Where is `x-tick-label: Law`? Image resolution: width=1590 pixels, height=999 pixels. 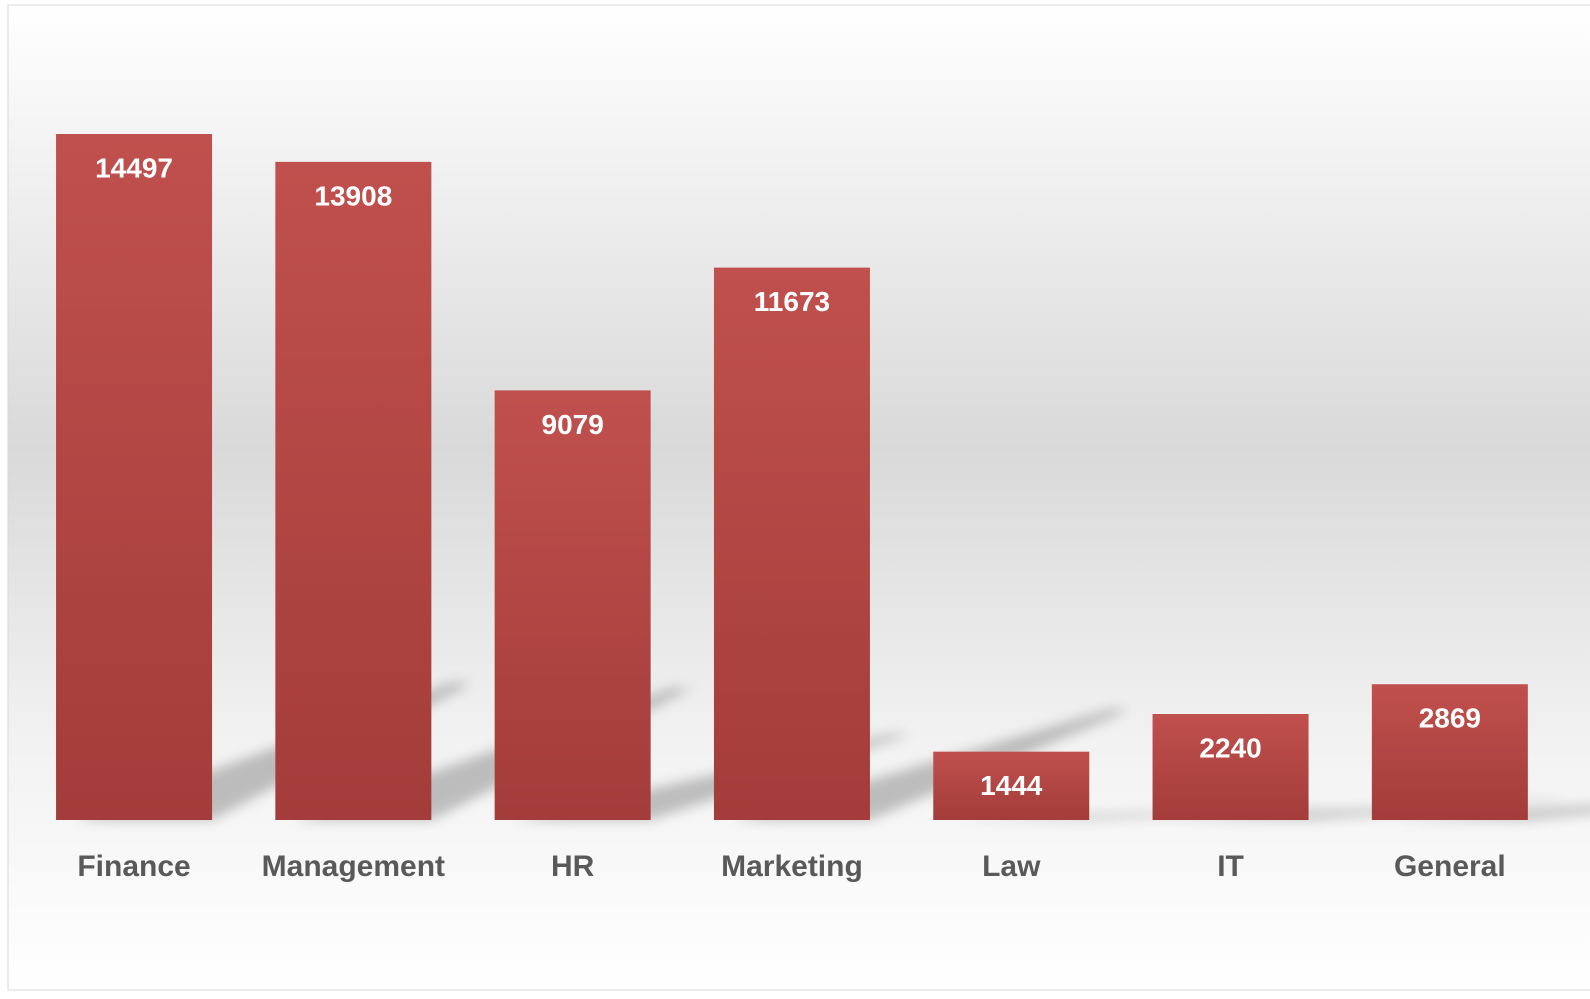
x-tick-label: Law is located at coordinates (1011, 866).